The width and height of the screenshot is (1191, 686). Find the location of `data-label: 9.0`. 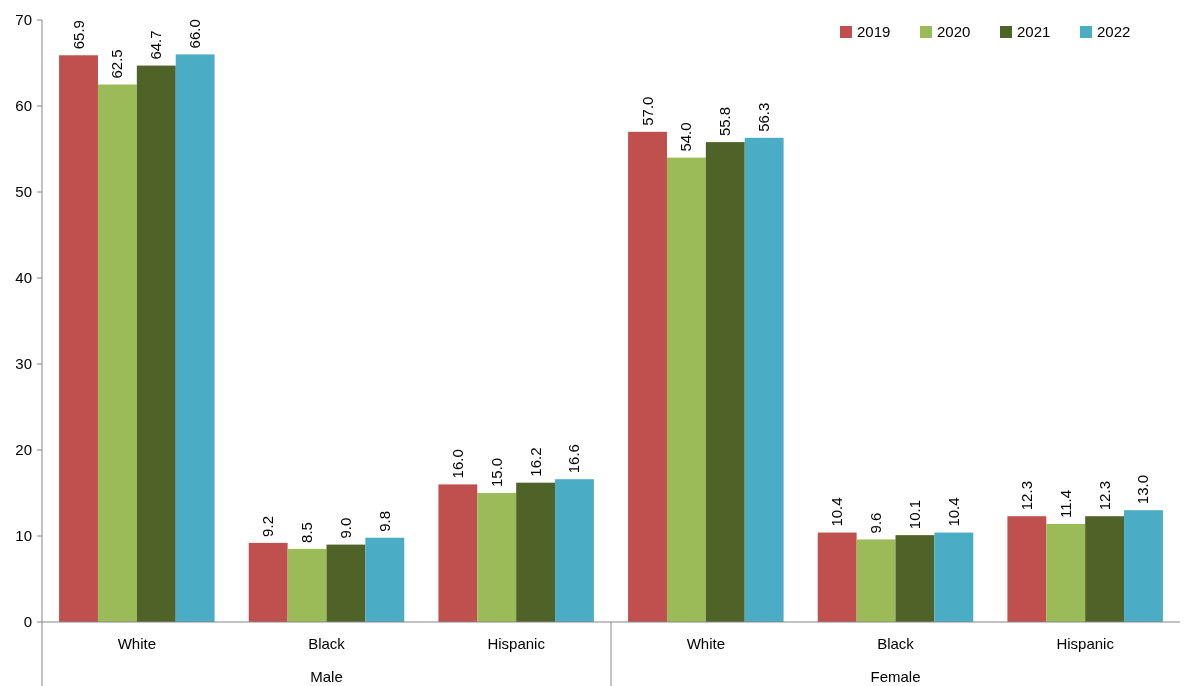

data-label: 9.0 is located at coordinates (345, 528).